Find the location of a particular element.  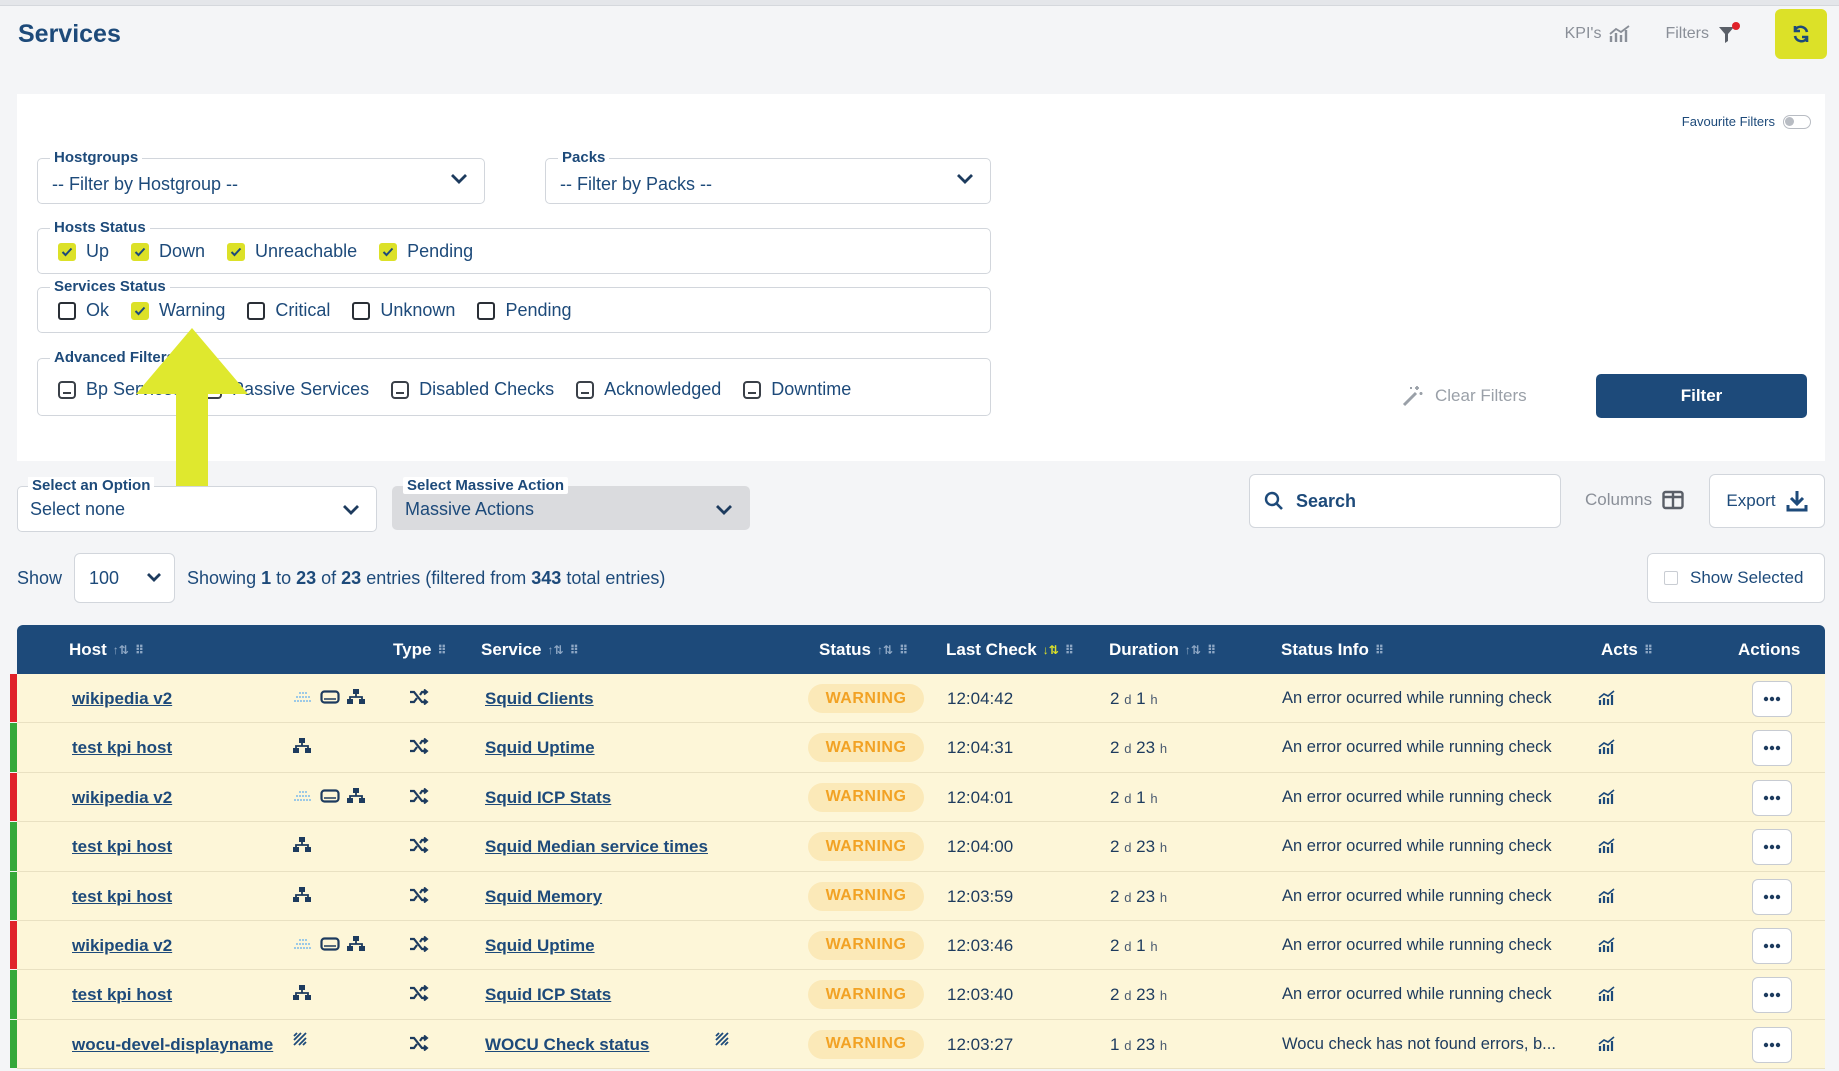

kpis-button: KPI's is located at coordinates (1598, 34).